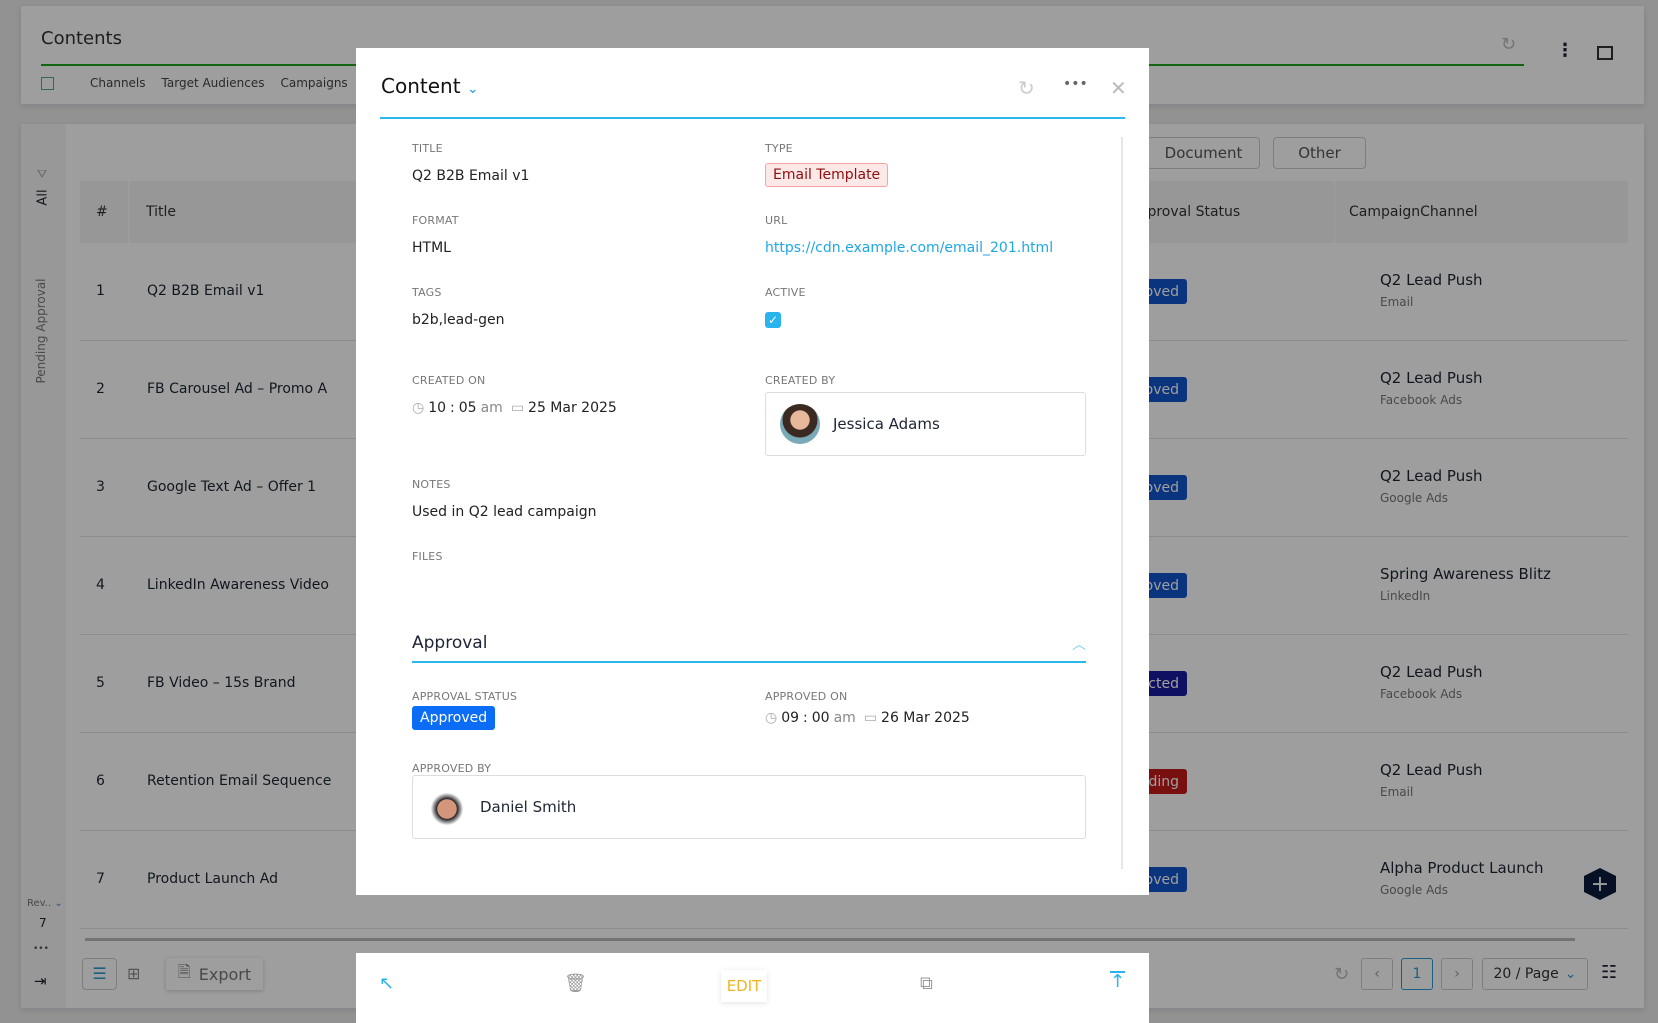 The image size is (1658, 1023). What do you see at coordinates (239, 781) in the screenshot?
I see `row-title: Retention Email Sequence` at bounding box center [239, 781].